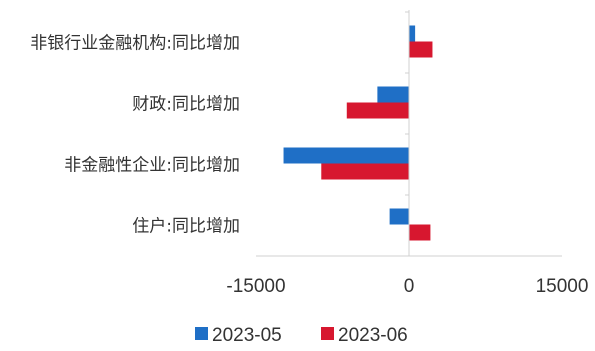 The height and width of the screenshot is (351, 595). Describe the element at coordinates (373, 335) in the screenshot. I see `legend-label: 2023-06` at that location.